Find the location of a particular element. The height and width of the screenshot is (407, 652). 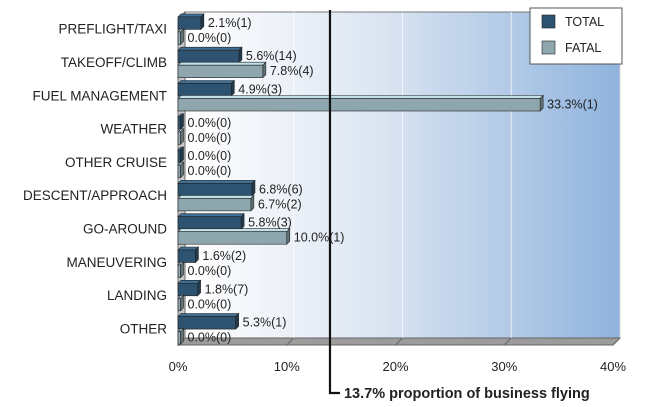

data-label: 2.1%(1) is located at coordinates (230, 23).